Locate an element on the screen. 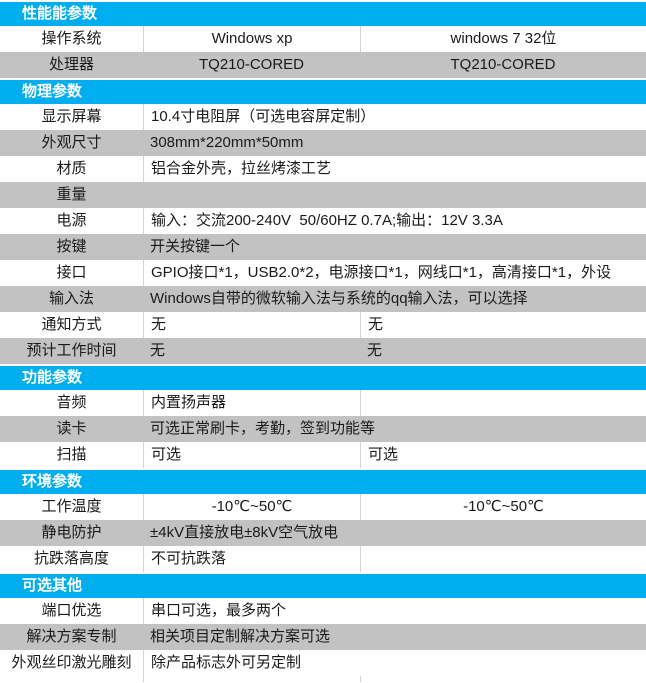 This screenshot has width=646, height=683. table-row: 显示屏幕 10.4寸电阻屏（可选电容屏定制） is located at coordinates (323, 117).